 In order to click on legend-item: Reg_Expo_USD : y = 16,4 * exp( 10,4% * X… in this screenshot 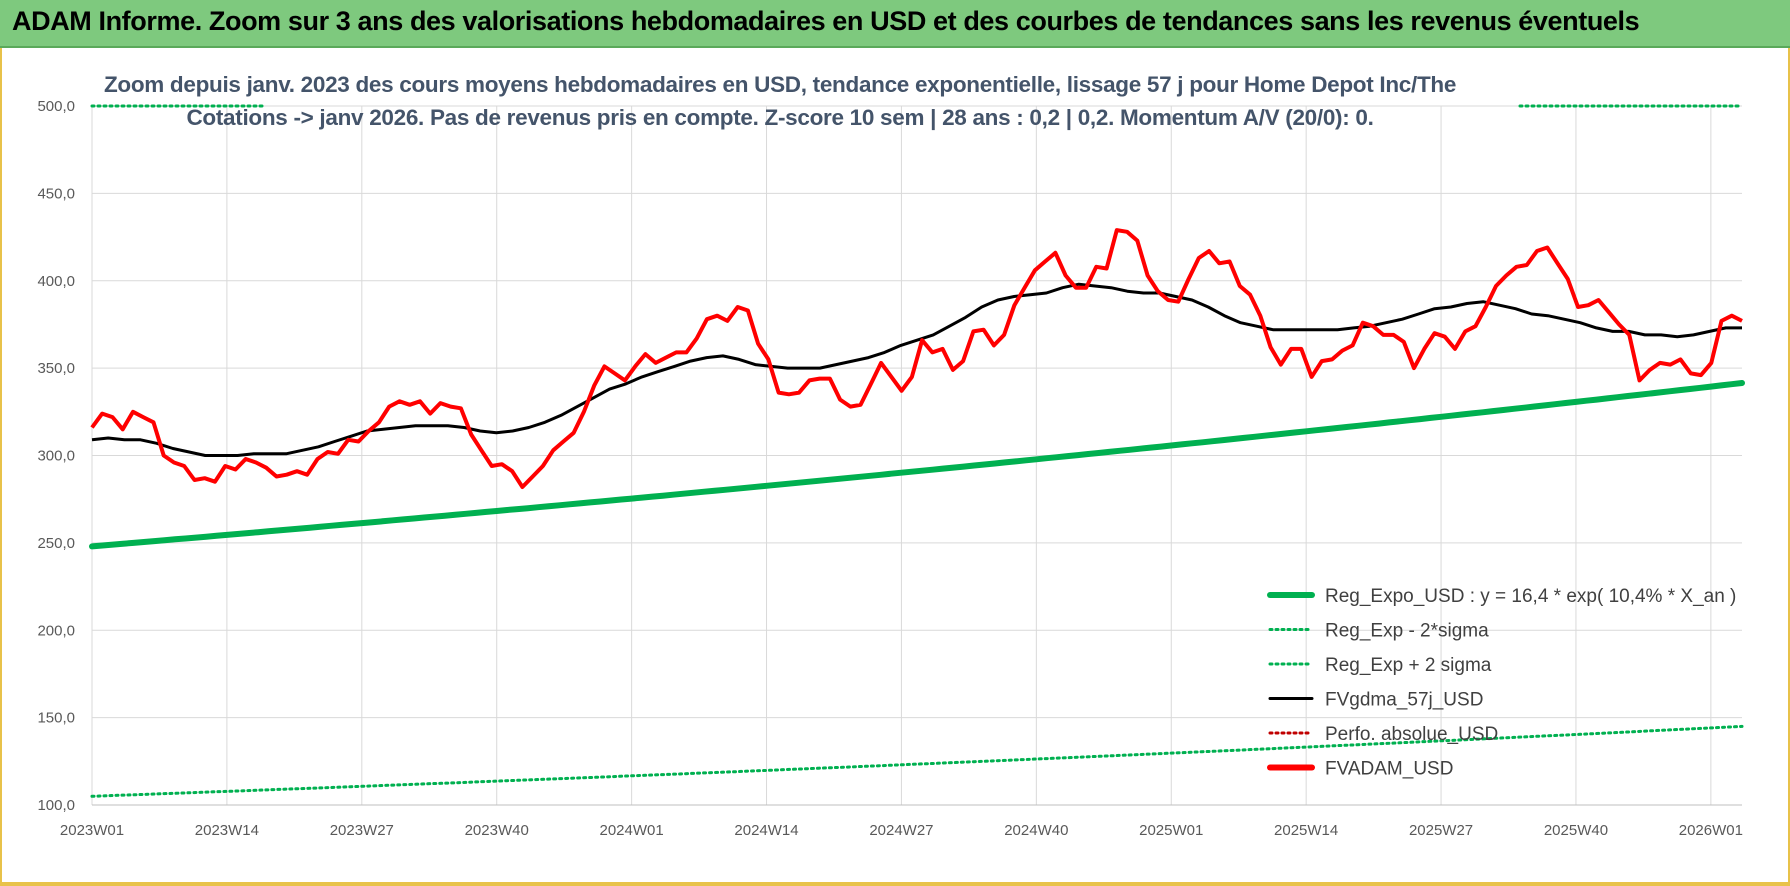, I will do `click(1501, 596)`.